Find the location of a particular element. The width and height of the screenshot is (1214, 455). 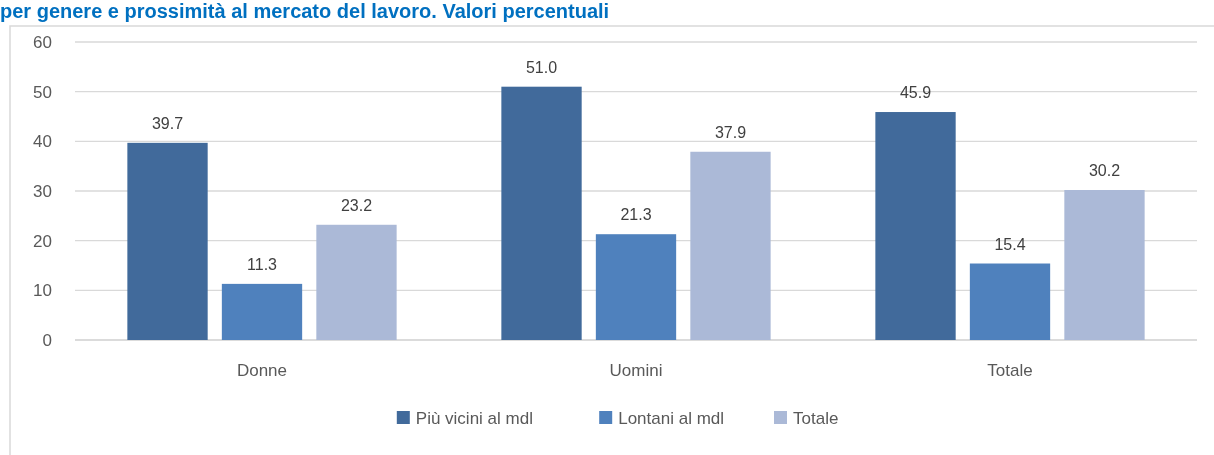

legend-label: Lontani al mdl is located at coordinates (671, 418).